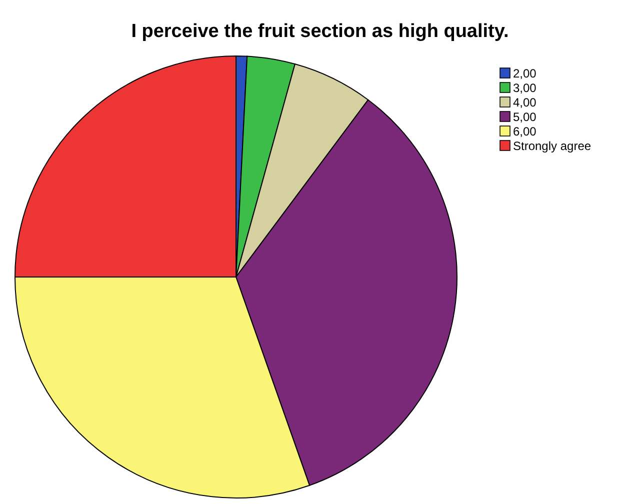 This screenshot has height=504, width=641. Describe the element at coordinates (525, 73) in the screenshot. I see `legend-label: 2,00` at that location.